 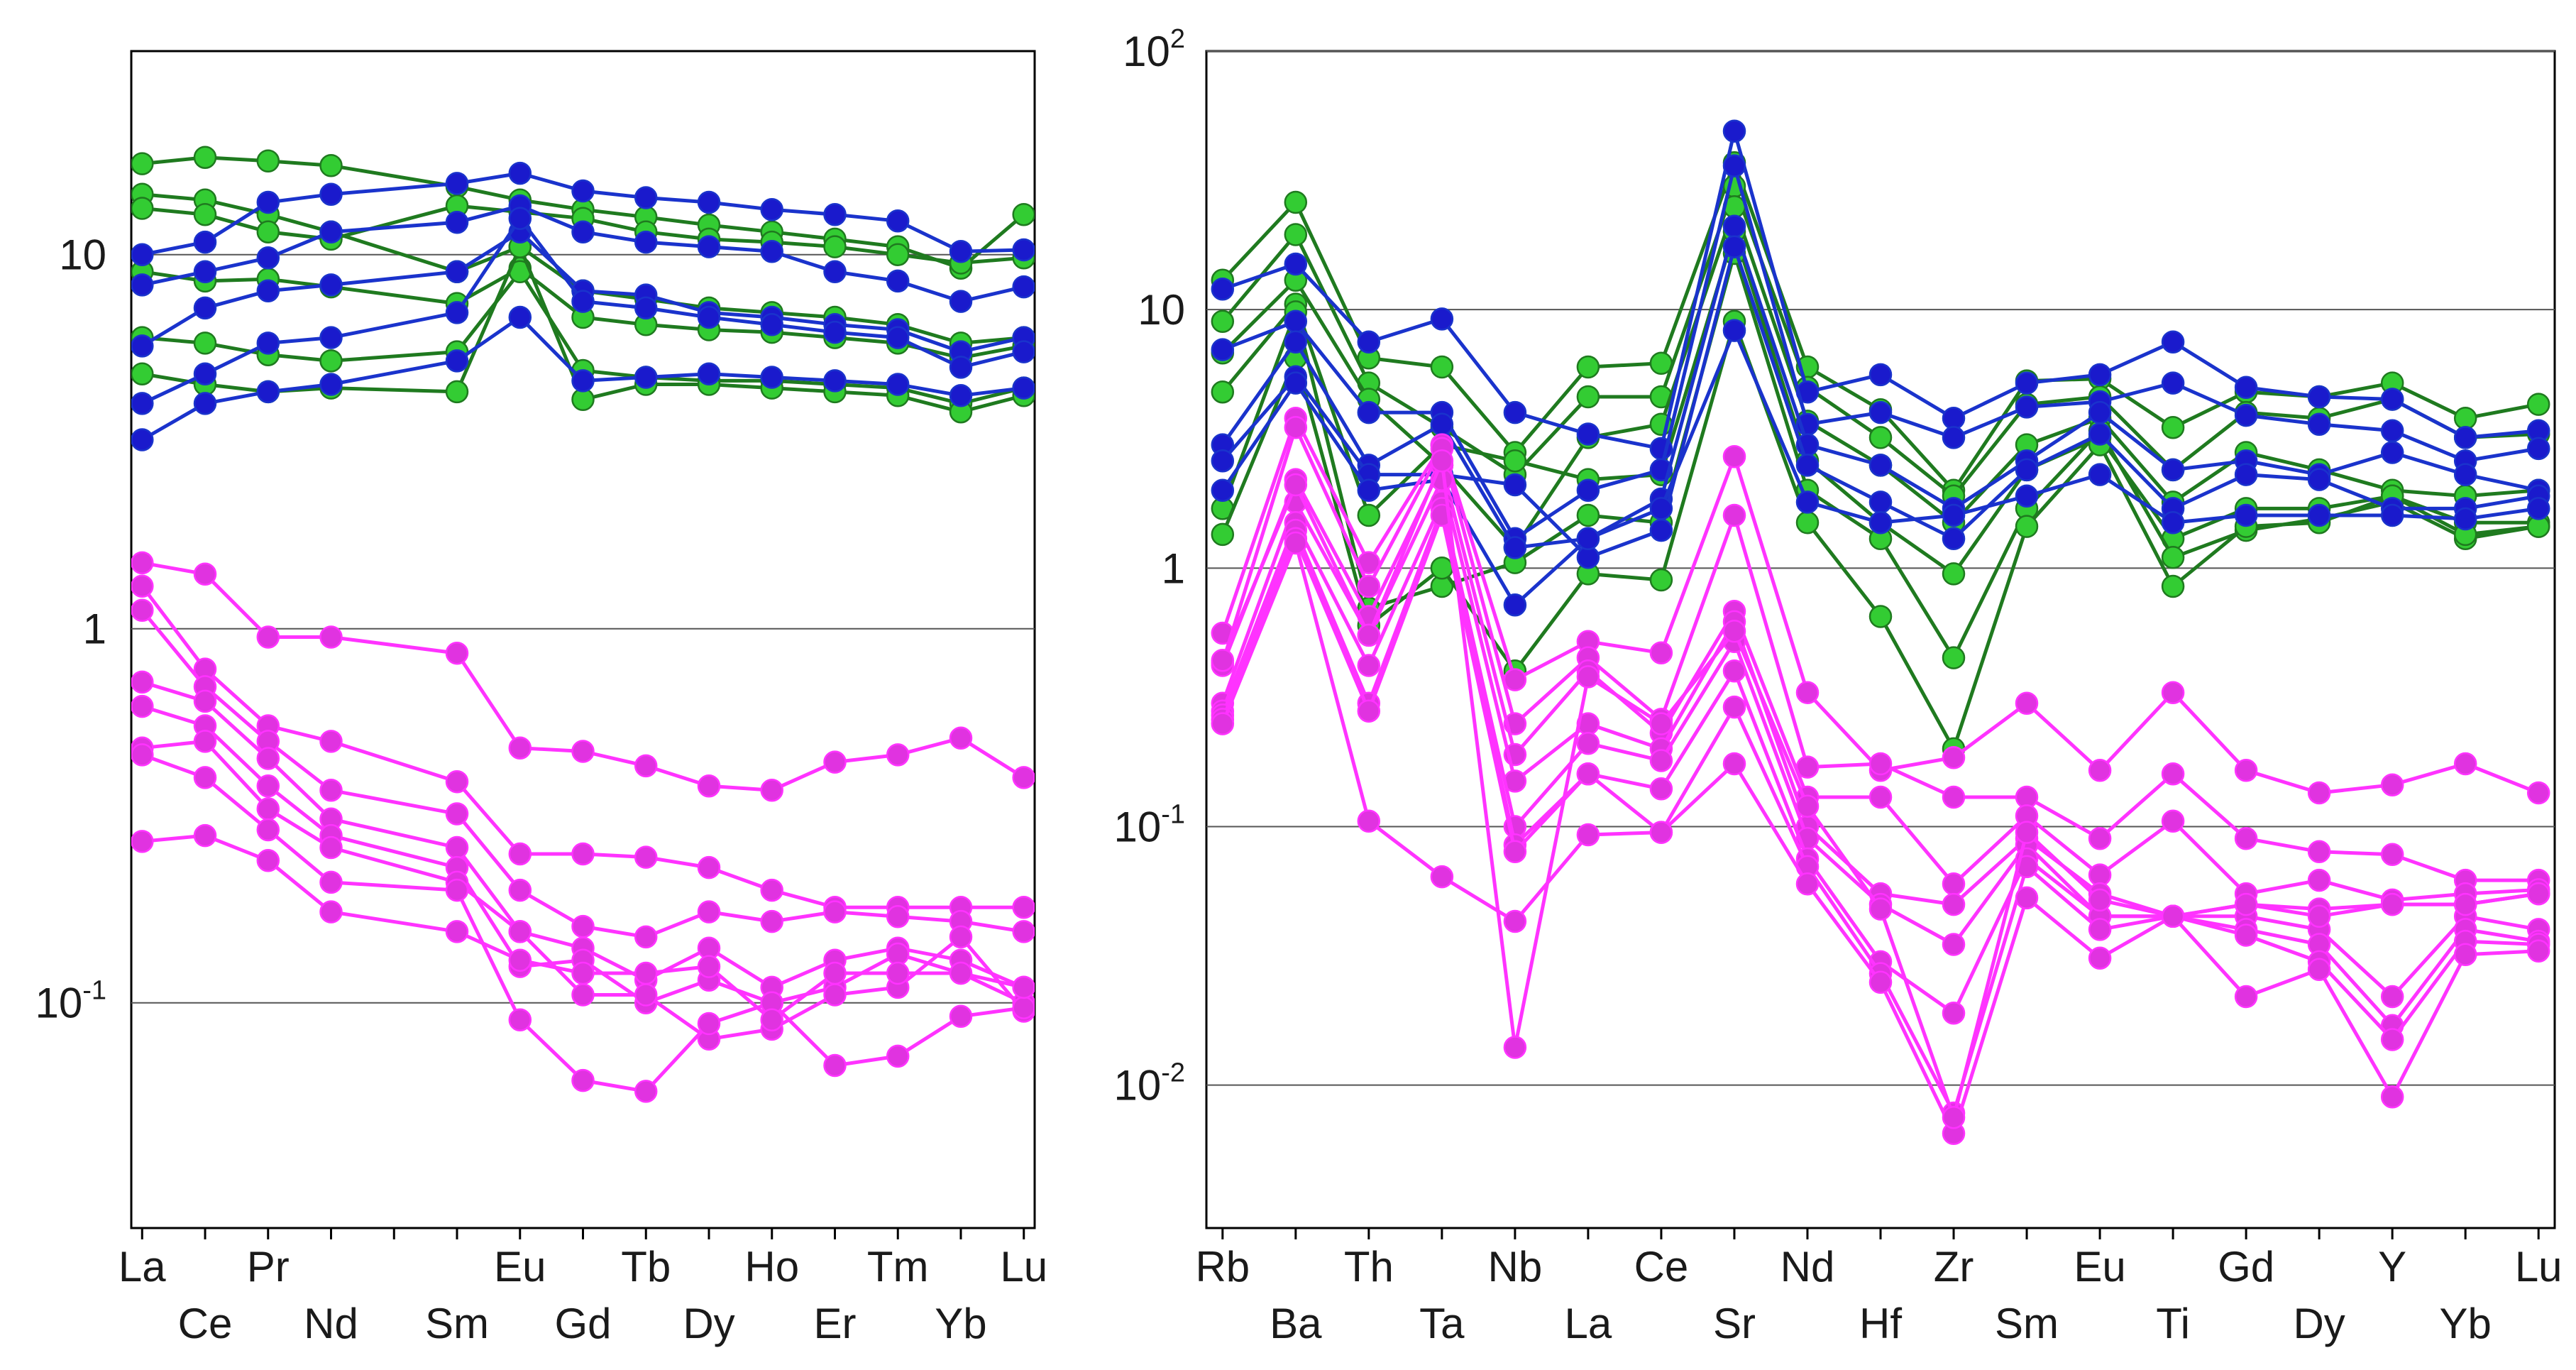 What do you see at coordinates (834, 1323) in the screenshot?
I see `x-tick-label: Er` at bounding box center [834, 1323].